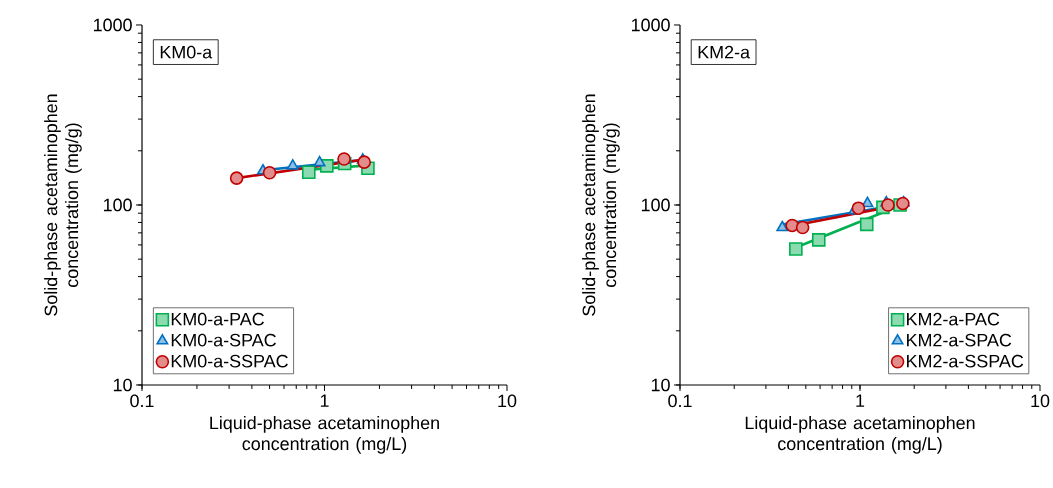  I want to click on legend-label: KM2-a-PAC, so click(953, 319).